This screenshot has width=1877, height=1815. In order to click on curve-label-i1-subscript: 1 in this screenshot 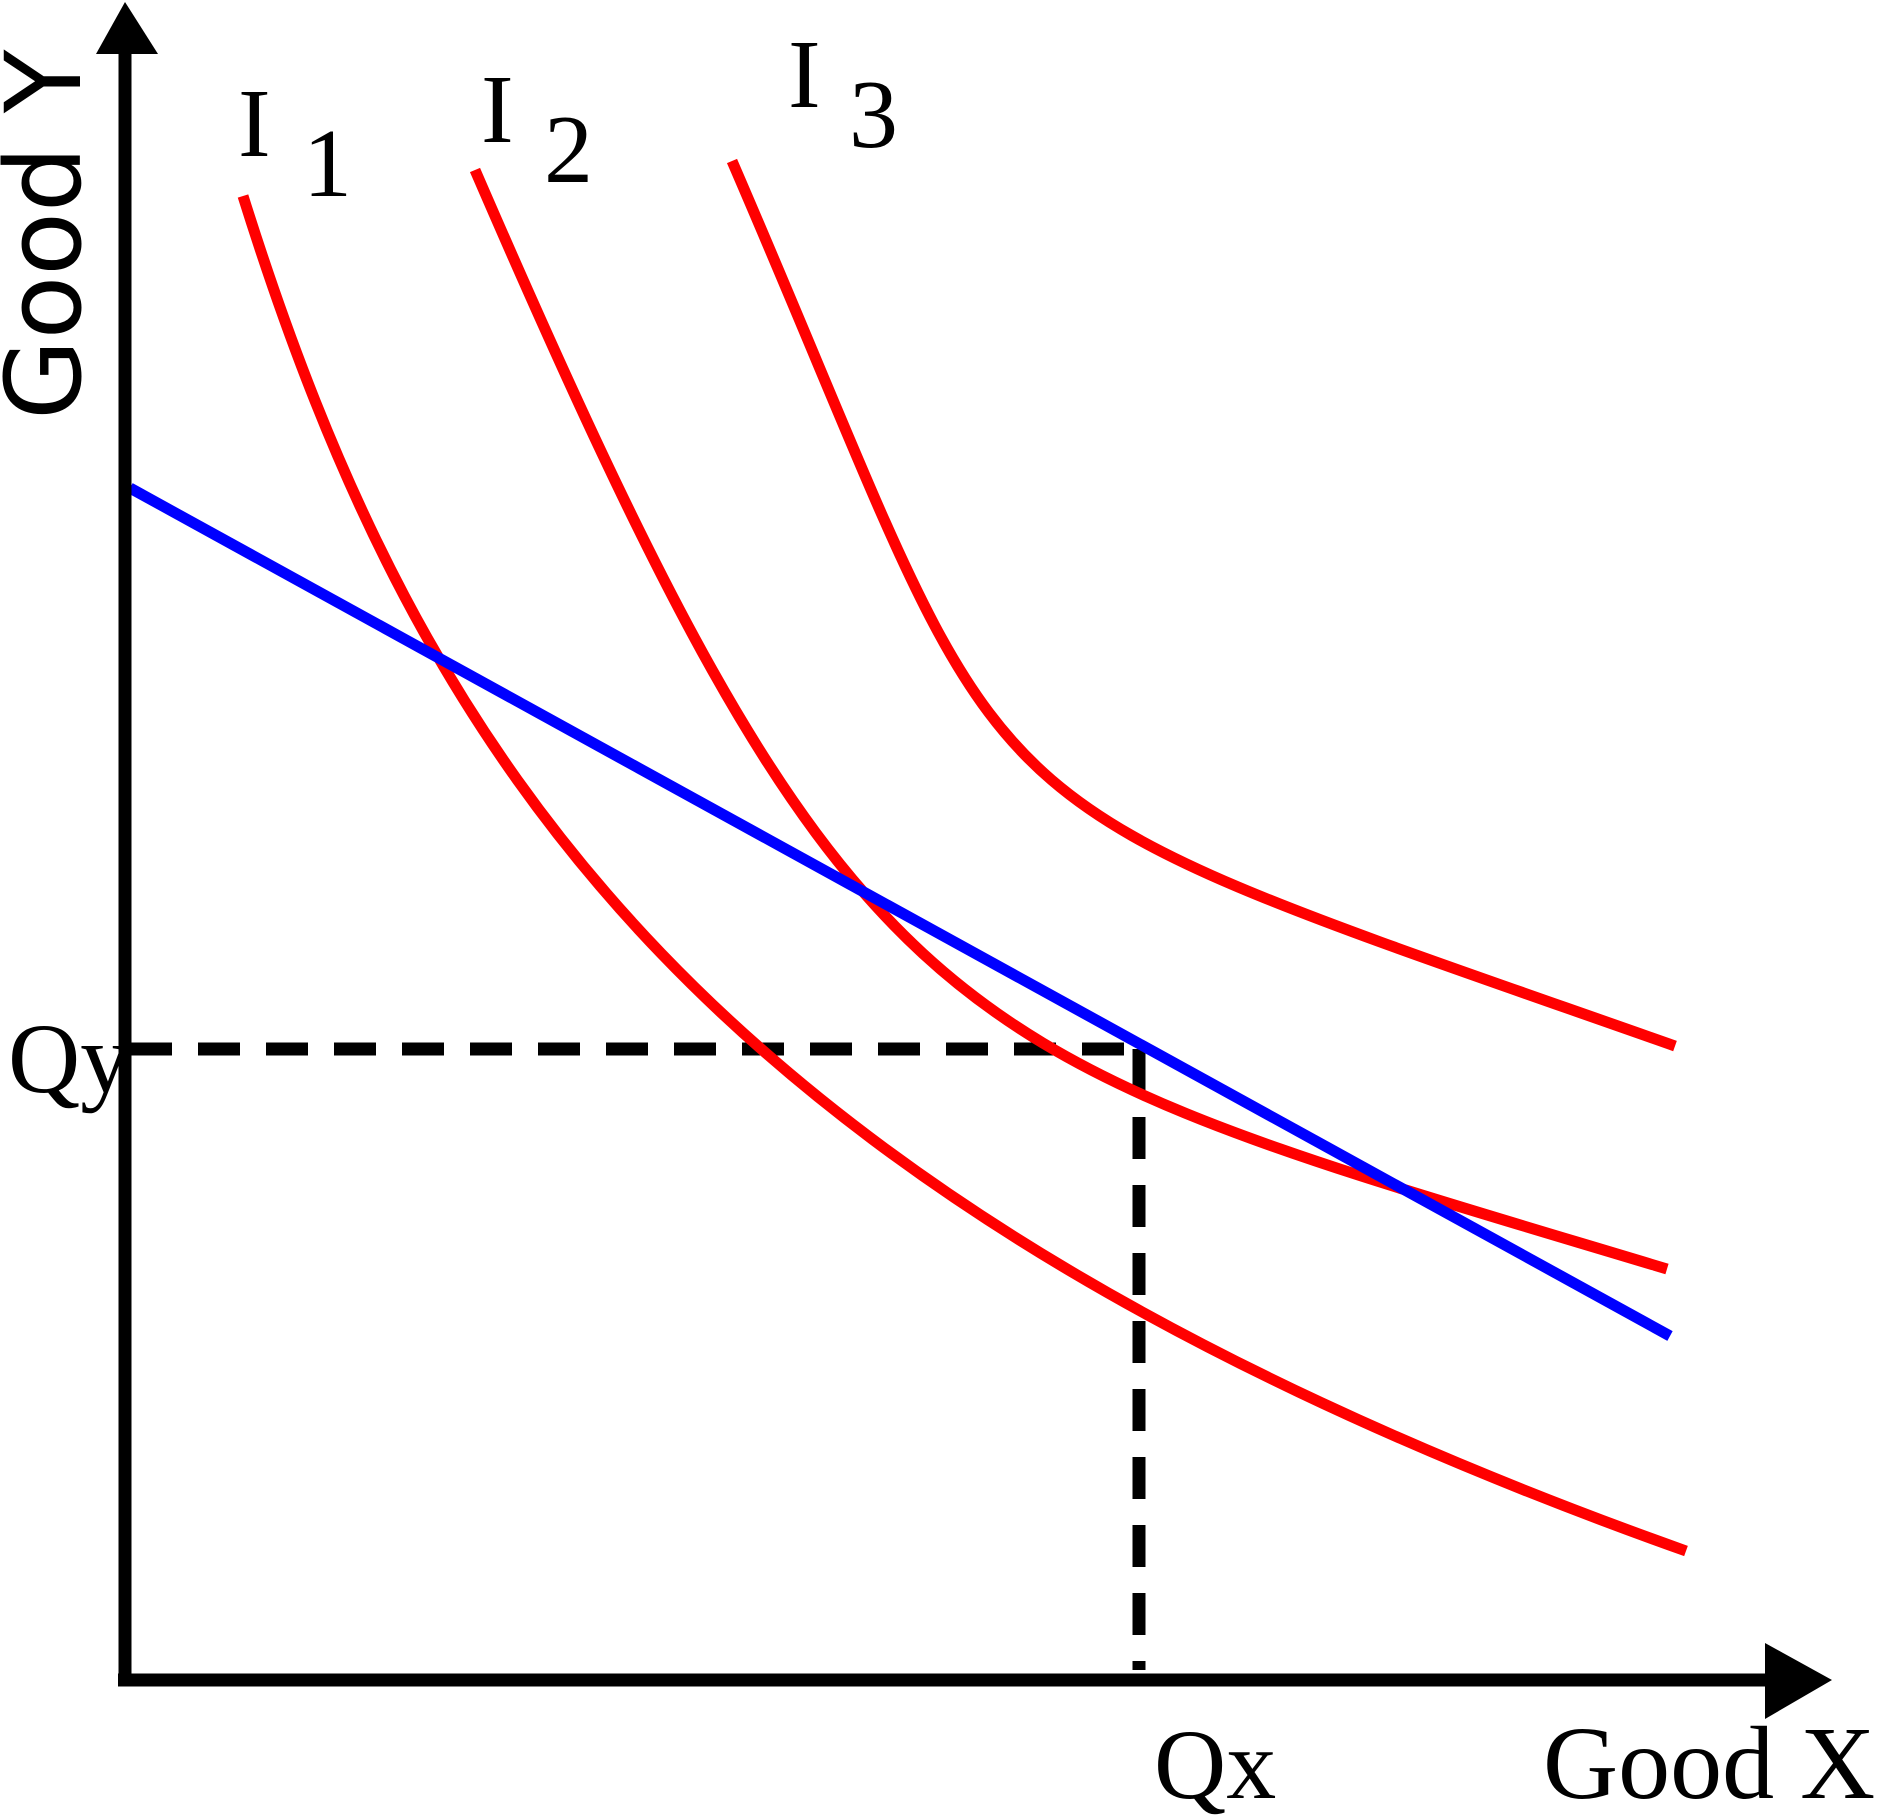, I will do `click(327, 164)`.